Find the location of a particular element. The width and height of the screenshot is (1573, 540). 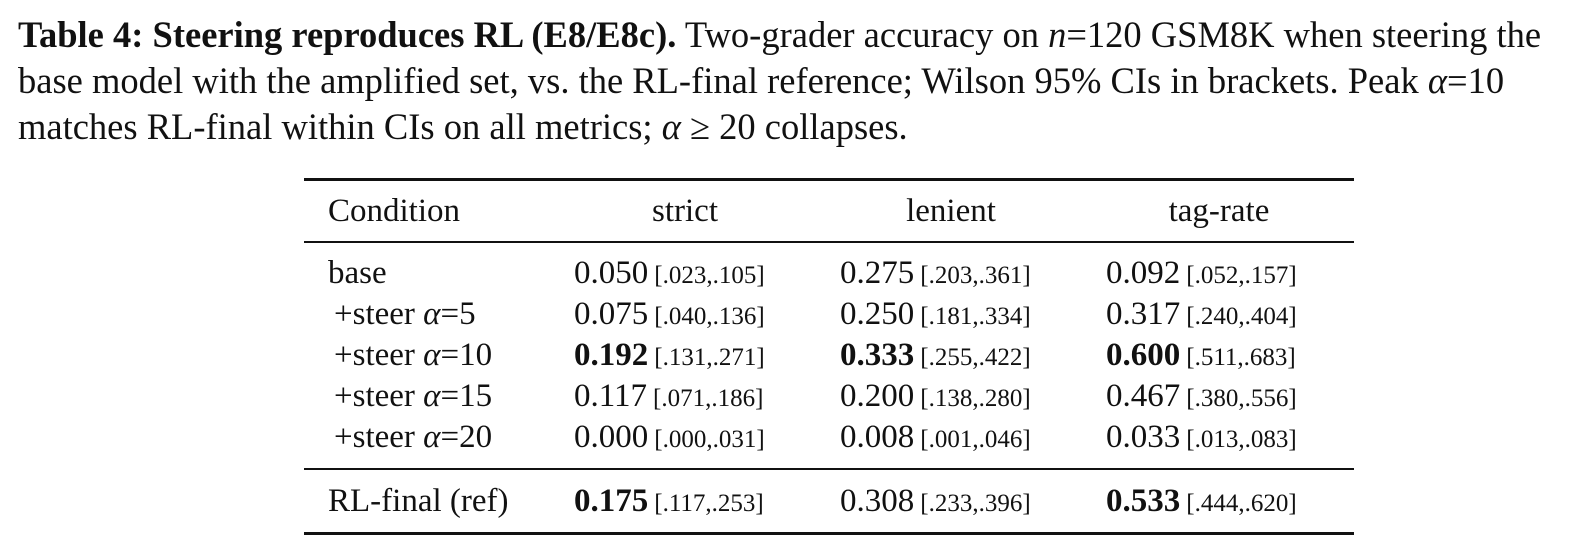

lenient-value: 0.250 is located at coordinates (877, 314).